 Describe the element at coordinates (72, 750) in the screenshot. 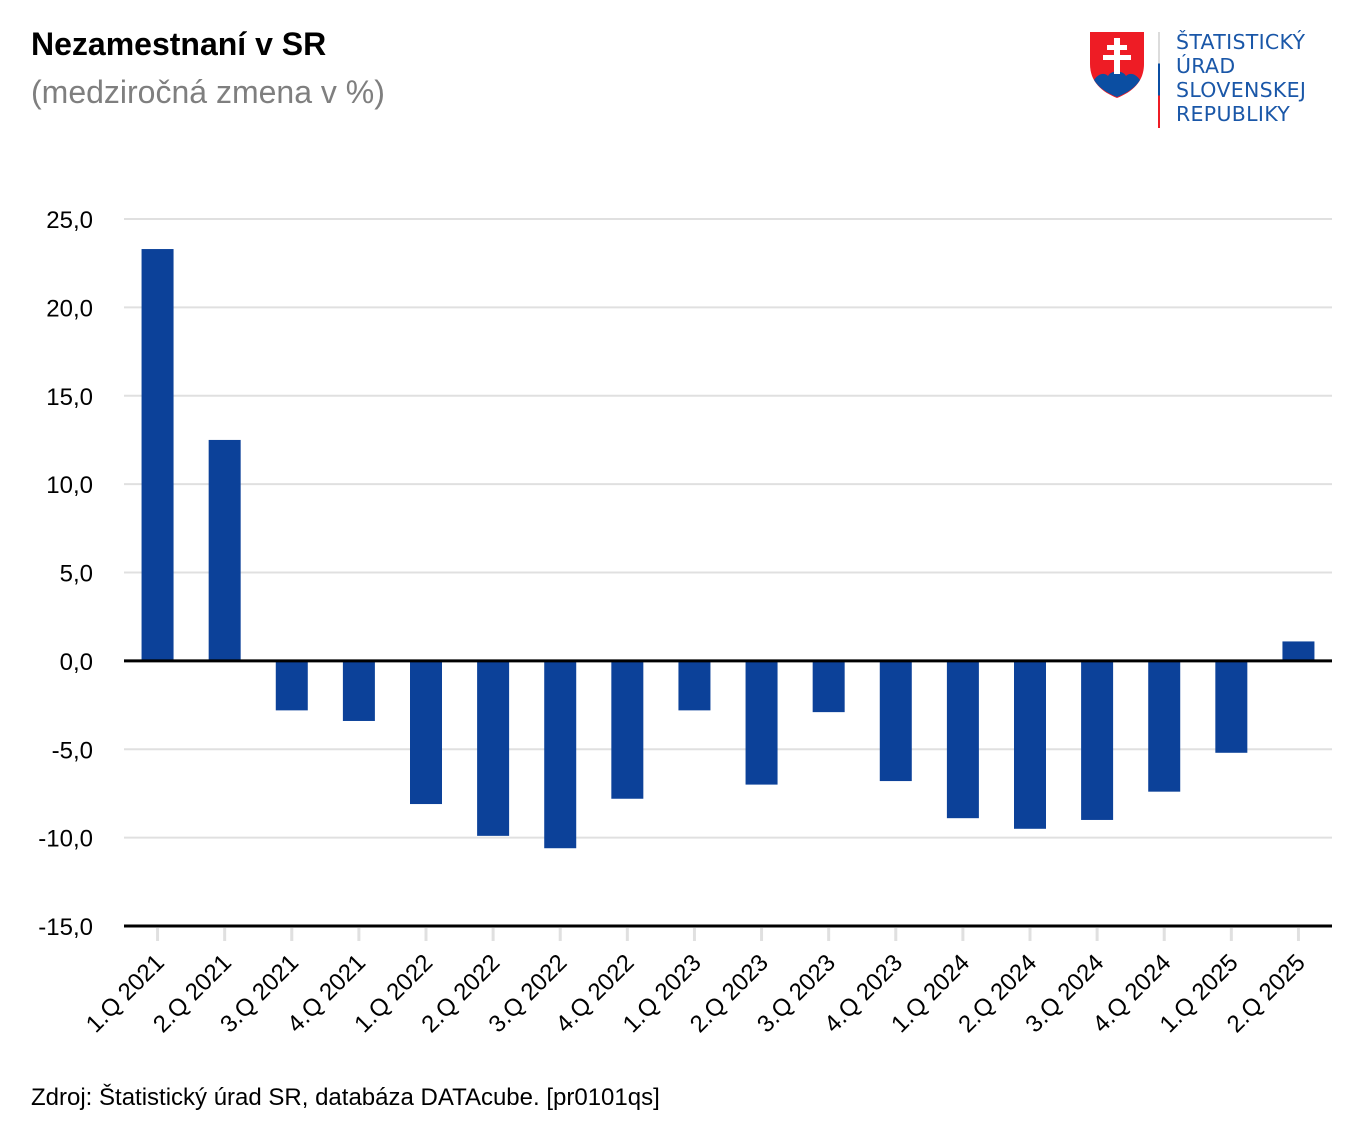

I see `y-tick-label: -5,0` at that location.